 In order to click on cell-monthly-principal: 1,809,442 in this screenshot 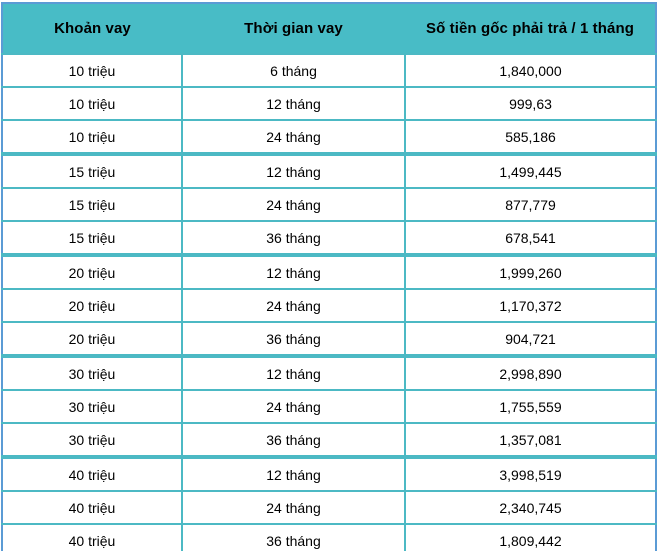, I will do `click(530, 537)`.